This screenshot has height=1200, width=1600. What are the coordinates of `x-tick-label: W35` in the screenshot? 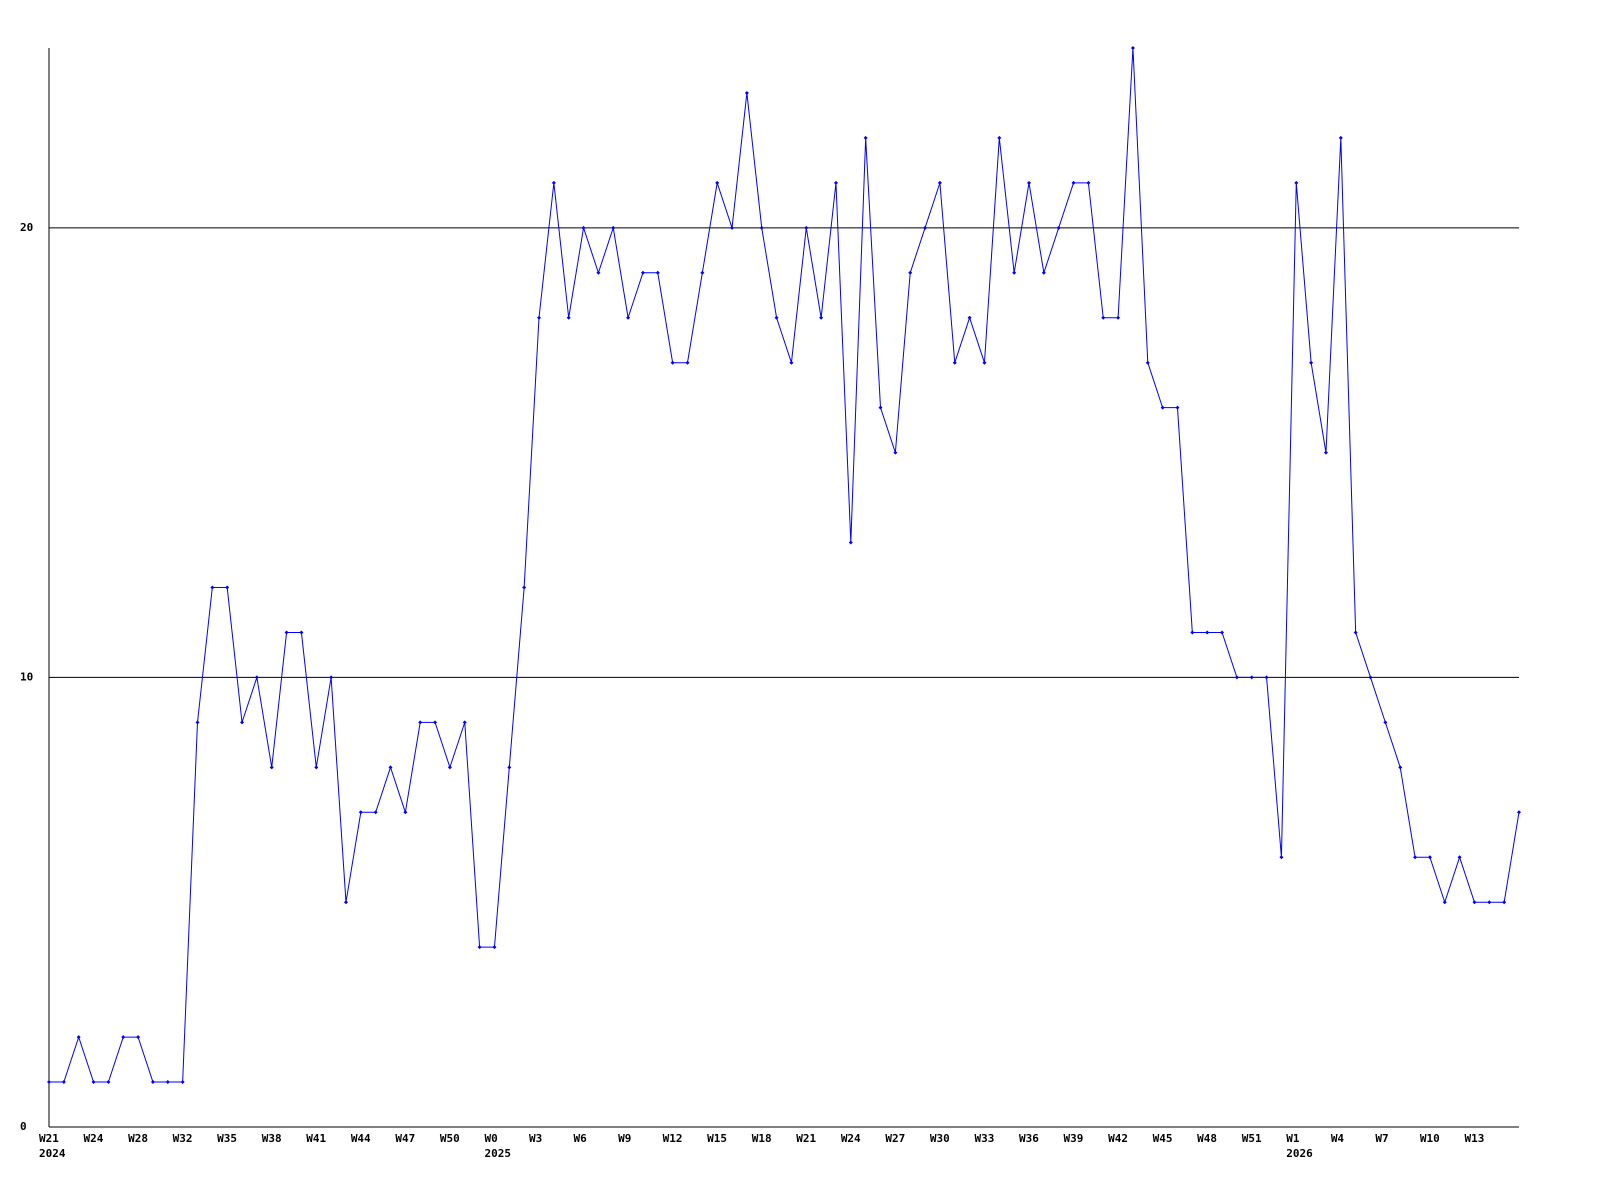 It's located at (227, 1138).